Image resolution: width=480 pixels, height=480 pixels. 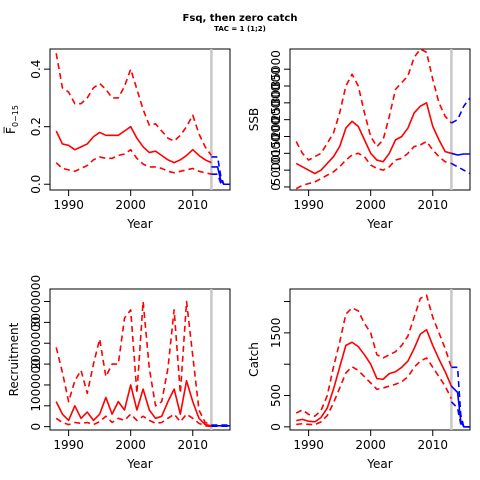 What do you see at coordinates (68, 205) in the screenshot?
I see `fbar-x-tick-label: 1990` at bounding box center [68, 205].